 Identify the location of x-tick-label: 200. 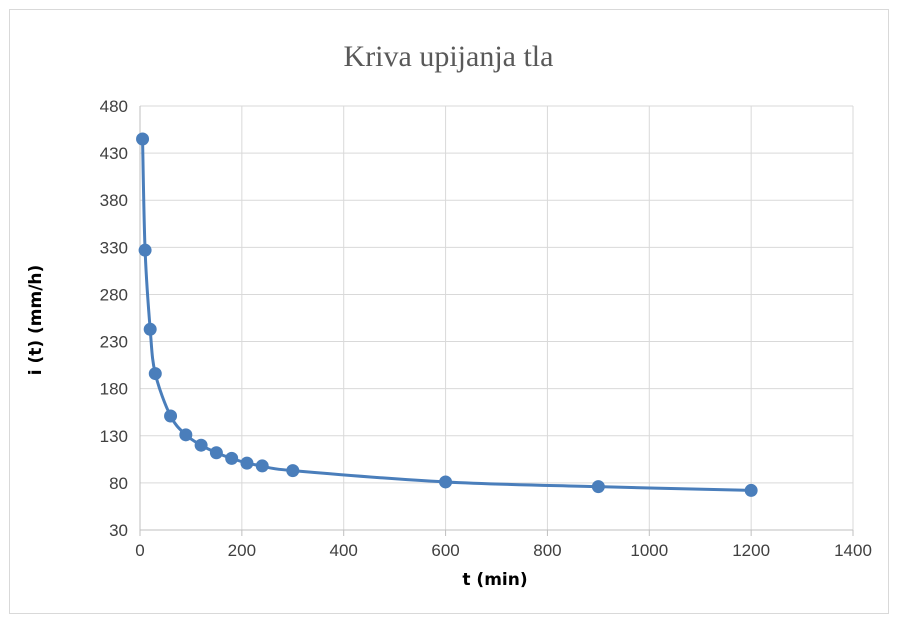
(242, 550).